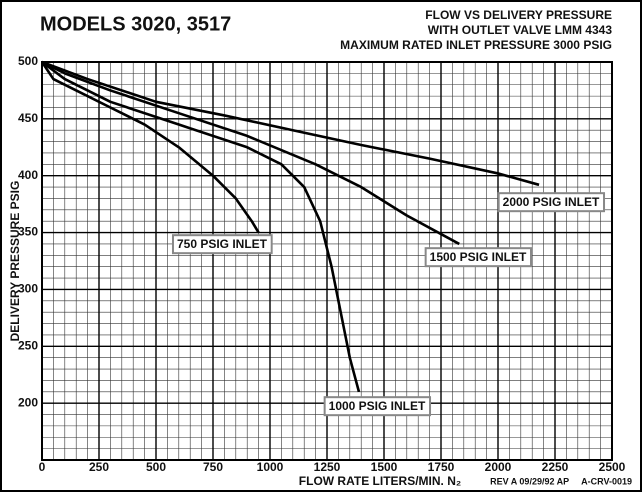 This screenshot has width=642, height=492. I want to click on series-line, so click(150, 147).